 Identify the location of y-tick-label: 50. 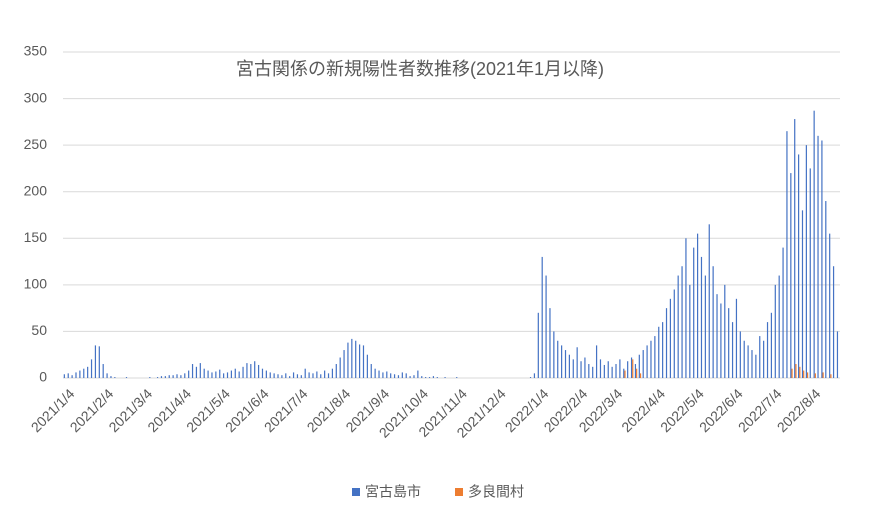
(39, 330).